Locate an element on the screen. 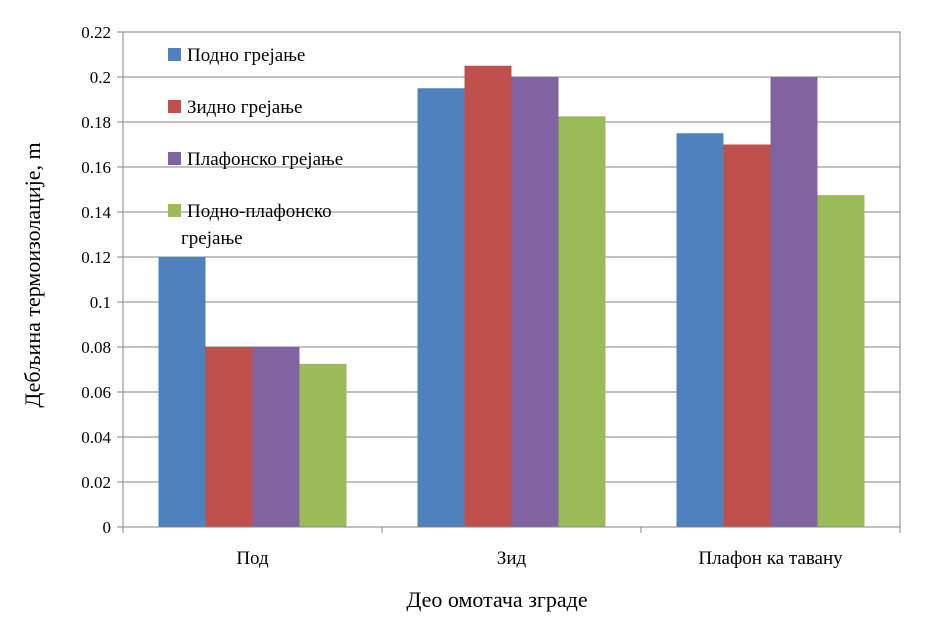  legend-label: Зидно грејање is located at coordinates (244, 107).